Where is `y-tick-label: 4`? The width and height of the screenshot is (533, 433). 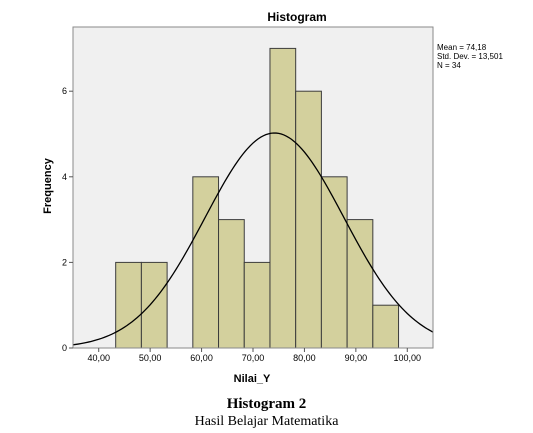 y-tick-label: 4 is located at coordinates (64, 177).